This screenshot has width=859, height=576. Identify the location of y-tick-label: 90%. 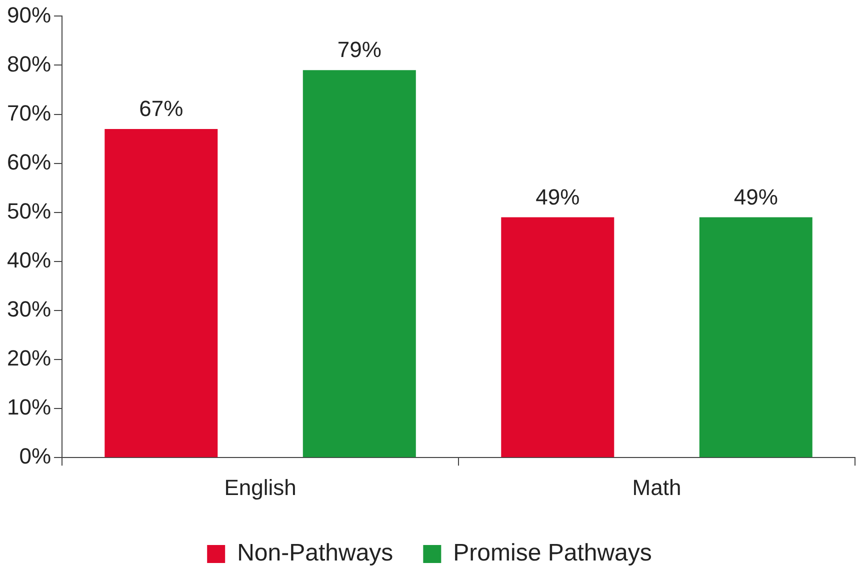
(29, 15).